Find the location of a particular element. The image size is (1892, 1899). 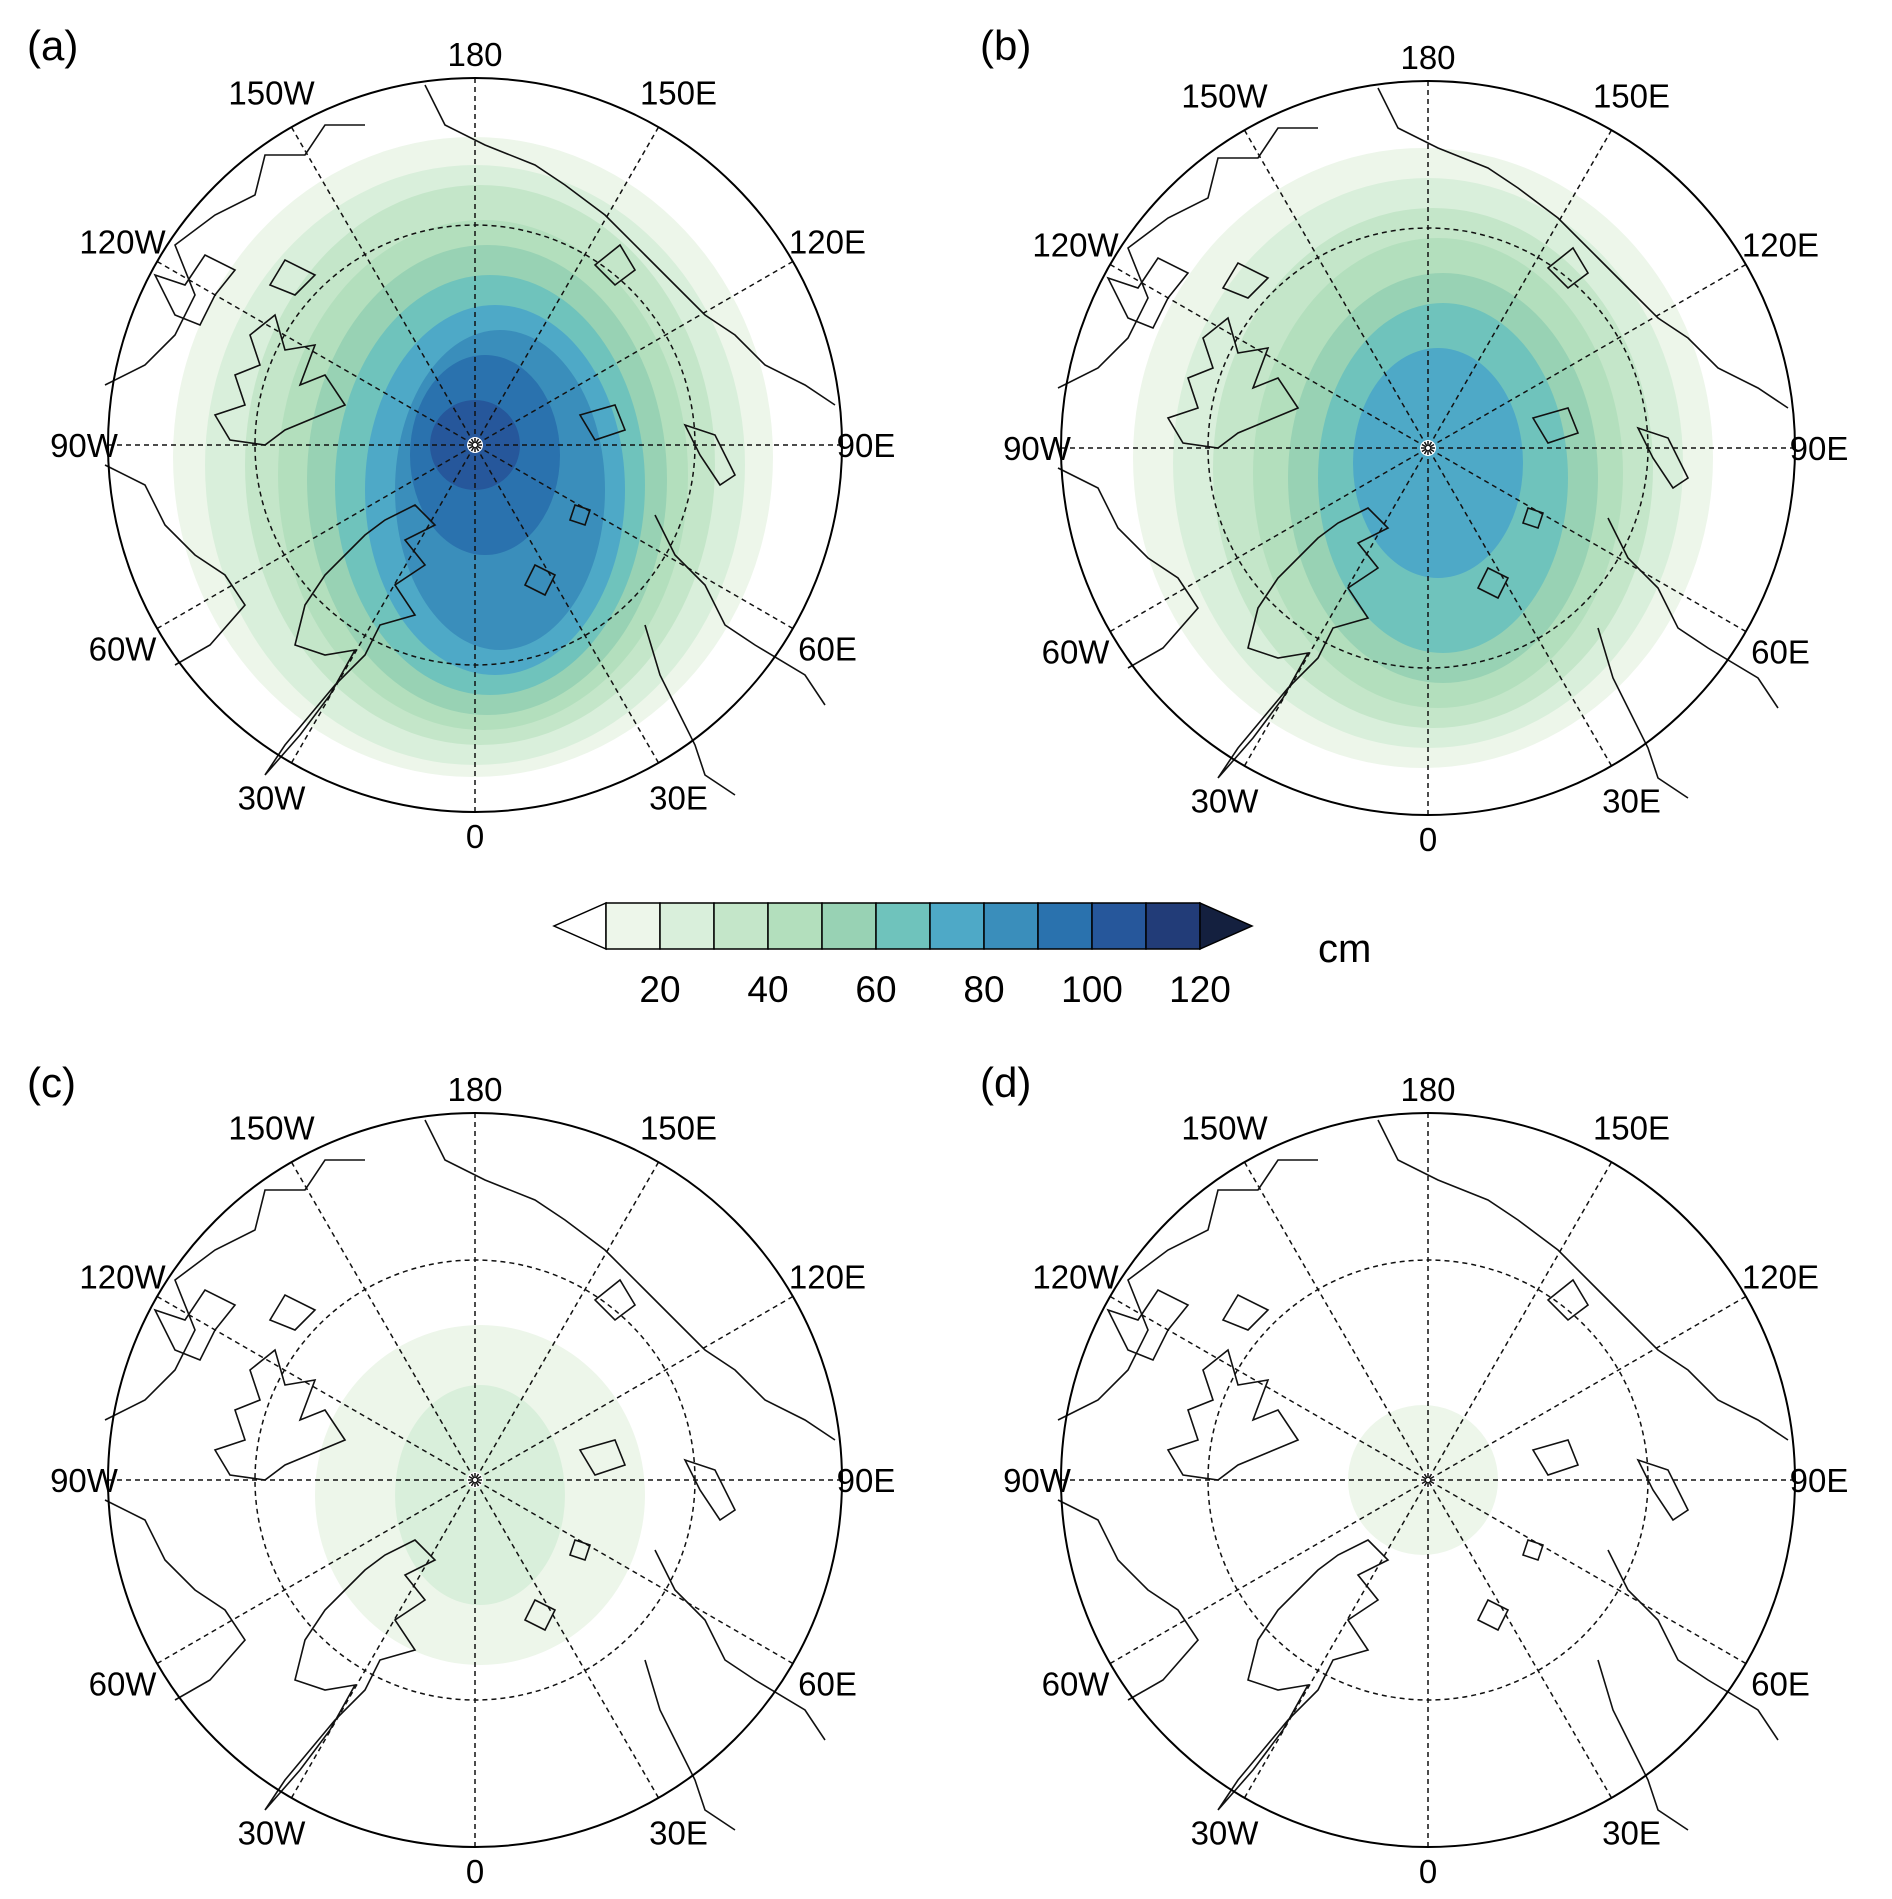

colorbar-tick-label: 20 is located at coordinates (659, 989).